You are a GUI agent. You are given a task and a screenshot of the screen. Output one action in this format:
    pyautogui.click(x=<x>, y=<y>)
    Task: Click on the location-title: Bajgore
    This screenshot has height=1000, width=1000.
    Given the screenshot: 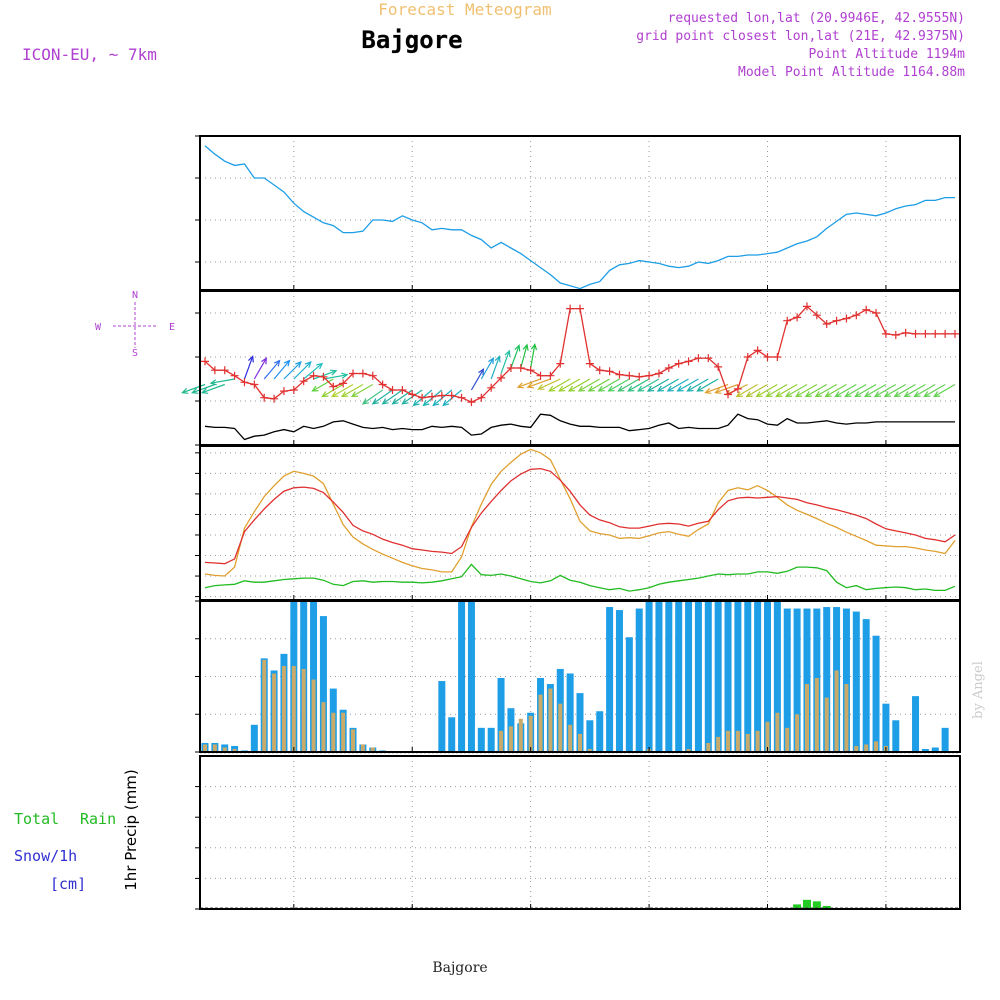 What is the action you would take?
    pyautogui.click(x=411, y=40)
    